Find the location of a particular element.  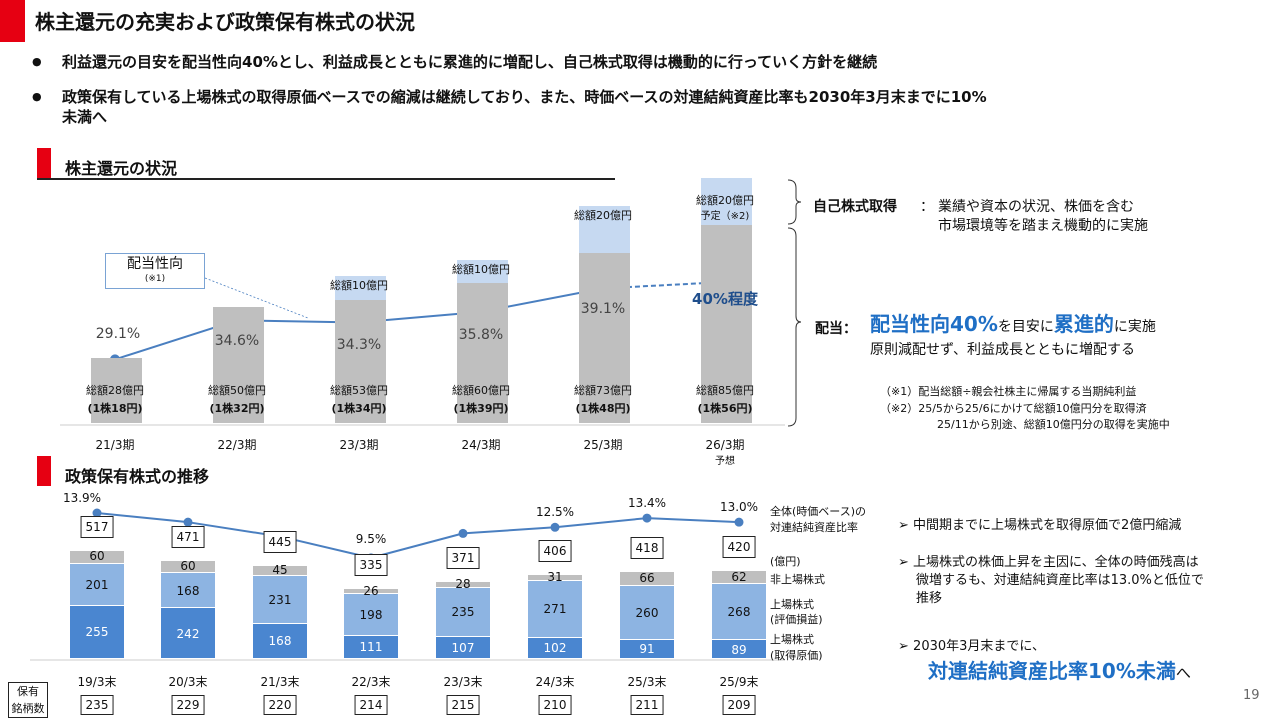

callout-note: (※1) is located at coordinates (155, 279).